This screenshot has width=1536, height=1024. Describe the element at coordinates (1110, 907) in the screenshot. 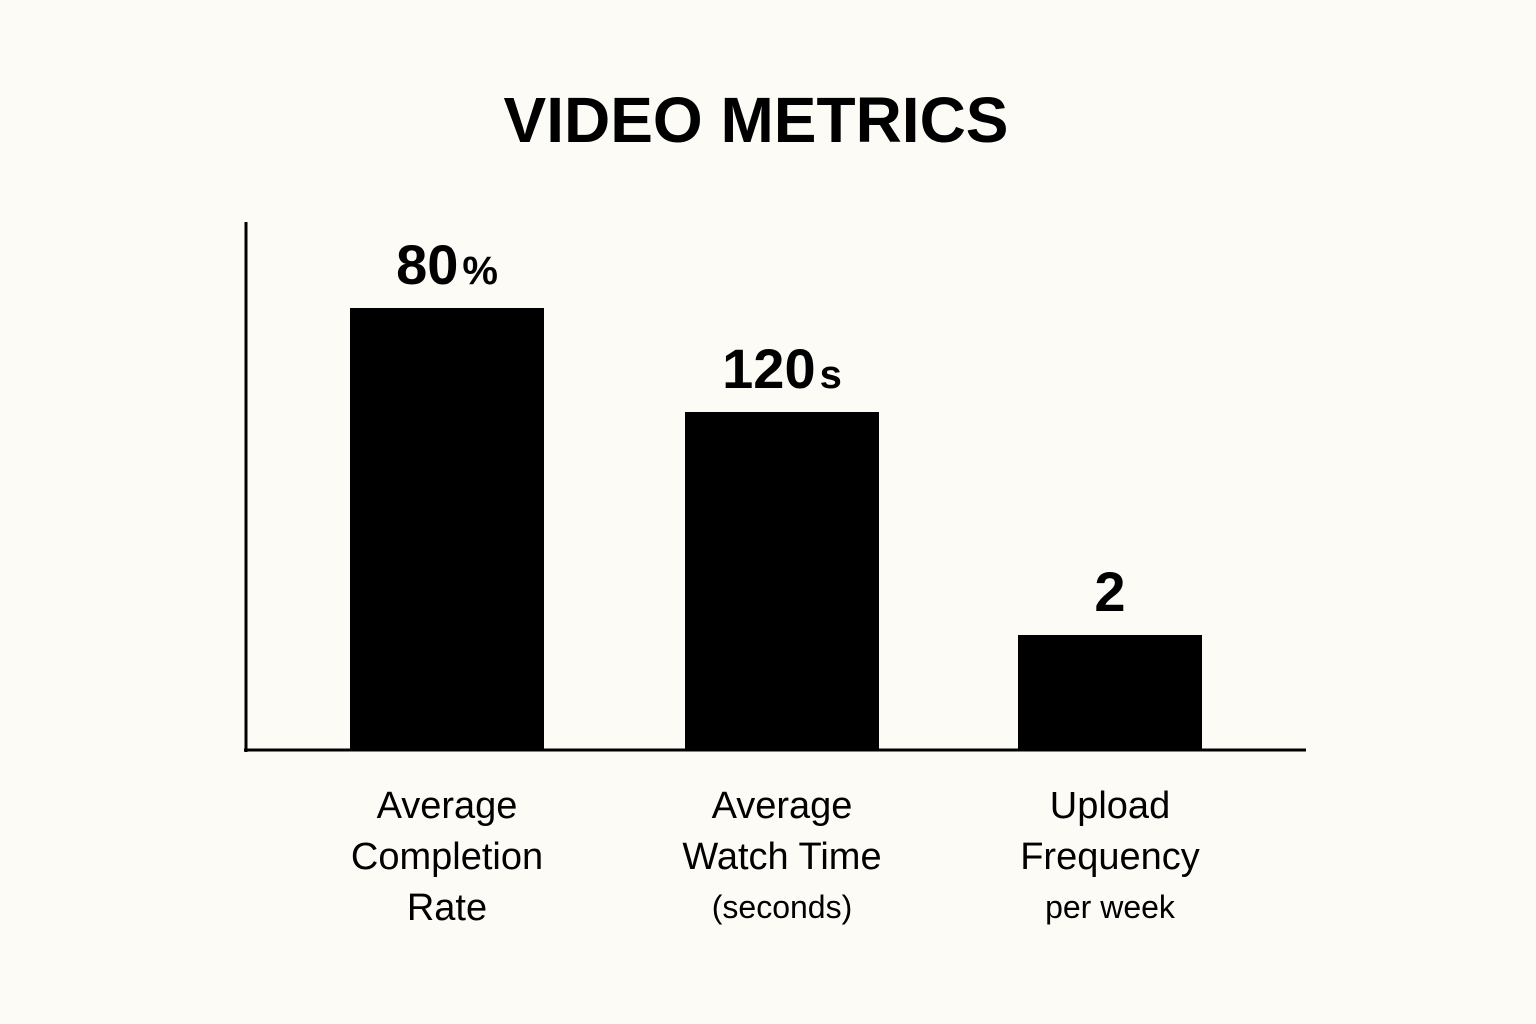

I see `category-sublabel-2: per week` at that location.